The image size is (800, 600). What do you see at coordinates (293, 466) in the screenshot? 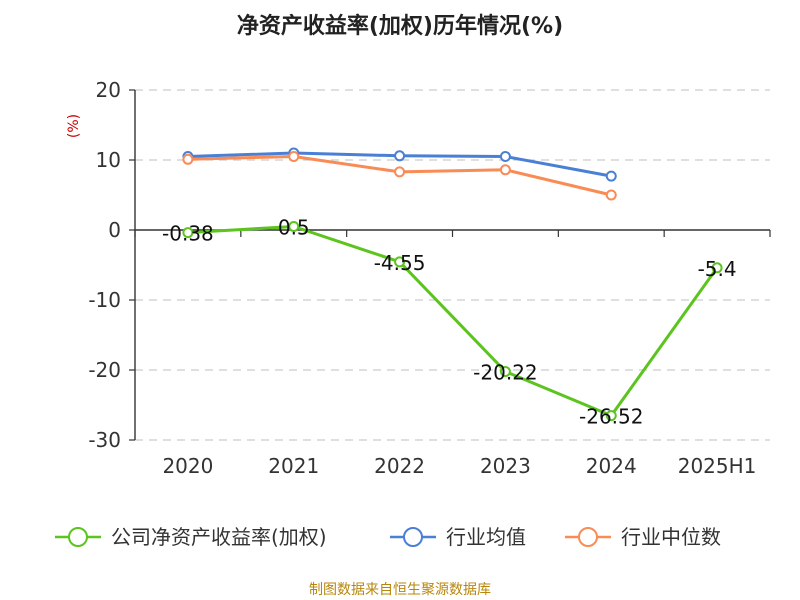
I see `x-tick-label: 2021` at bounding box center [293, 466].